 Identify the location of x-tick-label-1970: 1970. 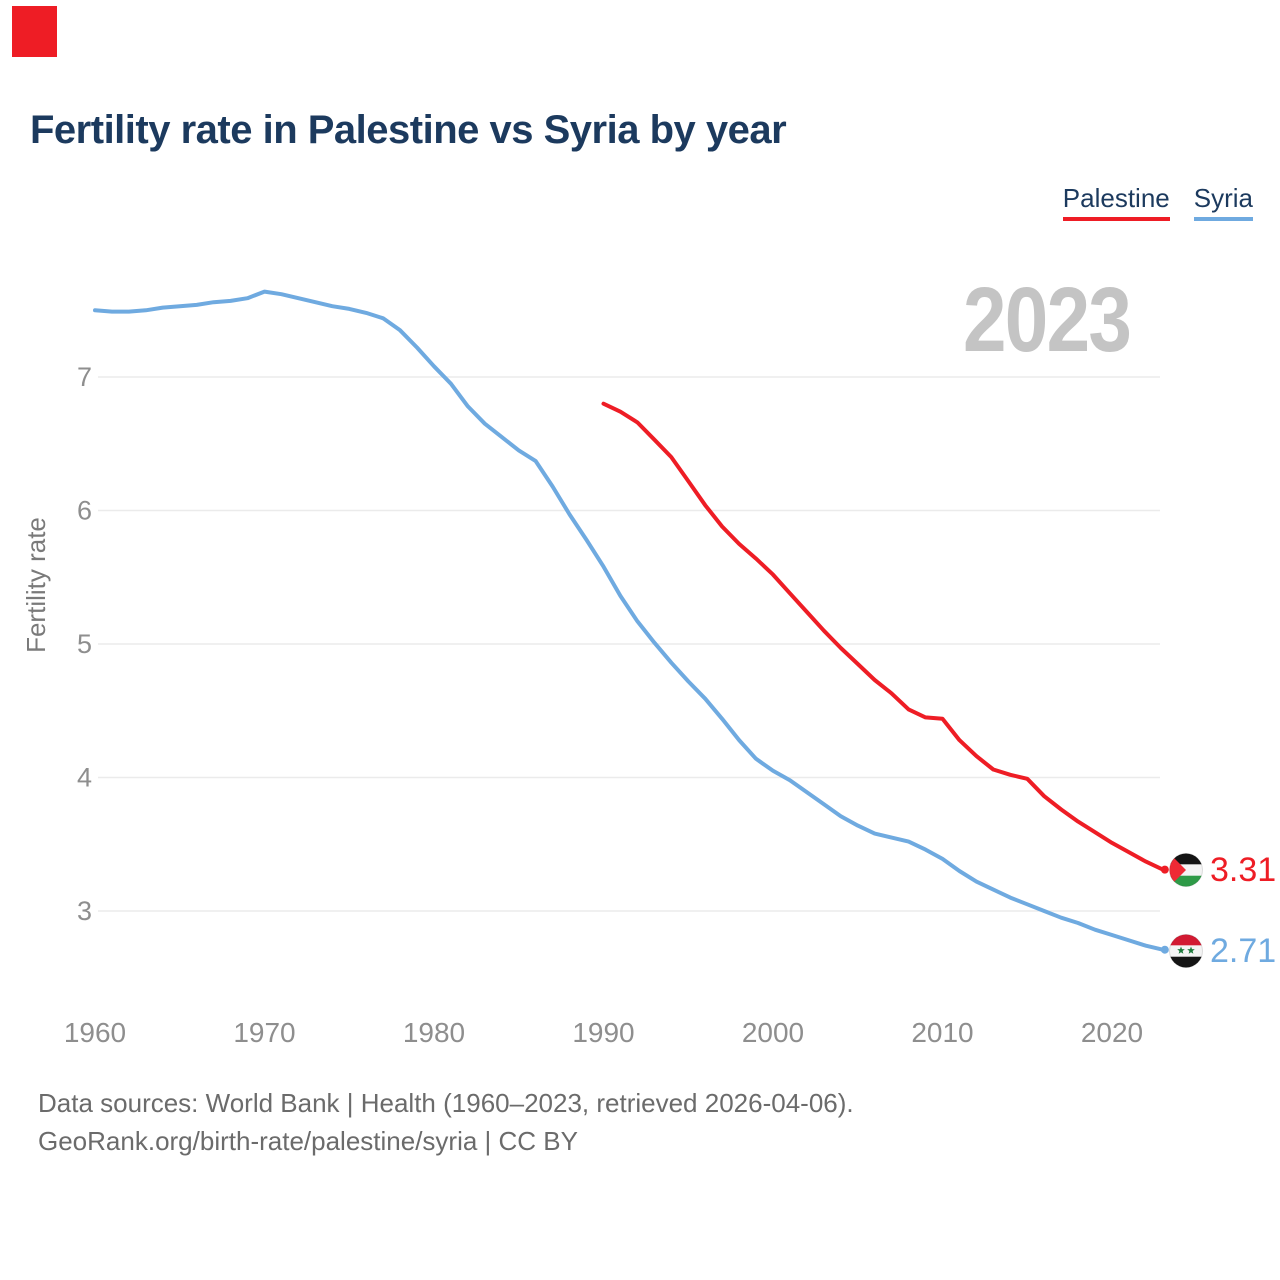
(264, 1032).